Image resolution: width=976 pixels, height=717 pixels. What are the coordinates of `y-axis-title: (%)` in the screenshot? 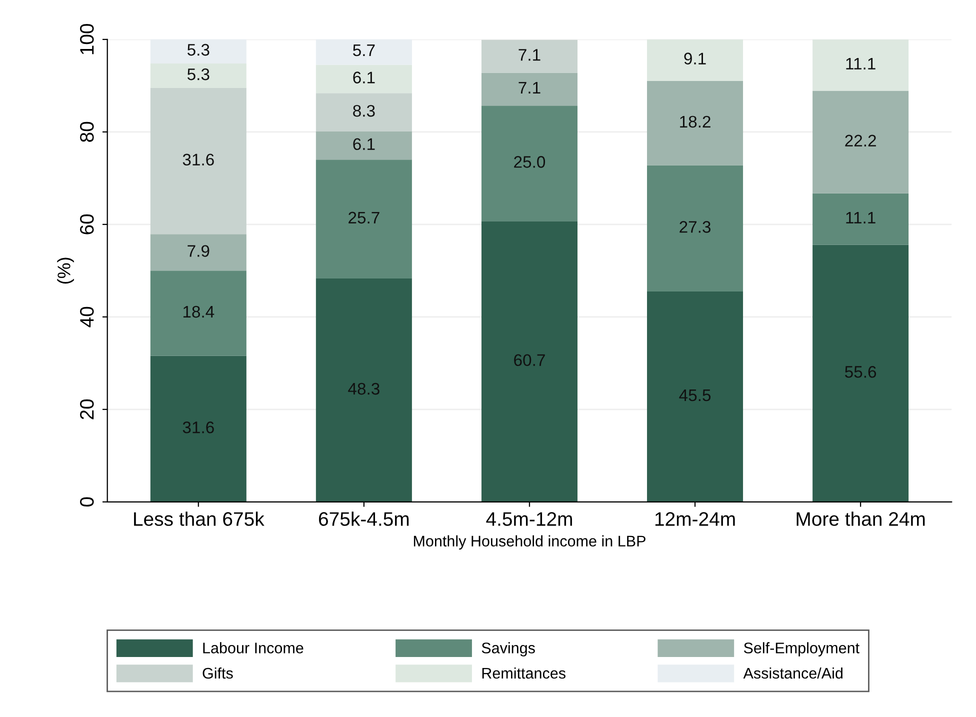 It's located at (65, 271).